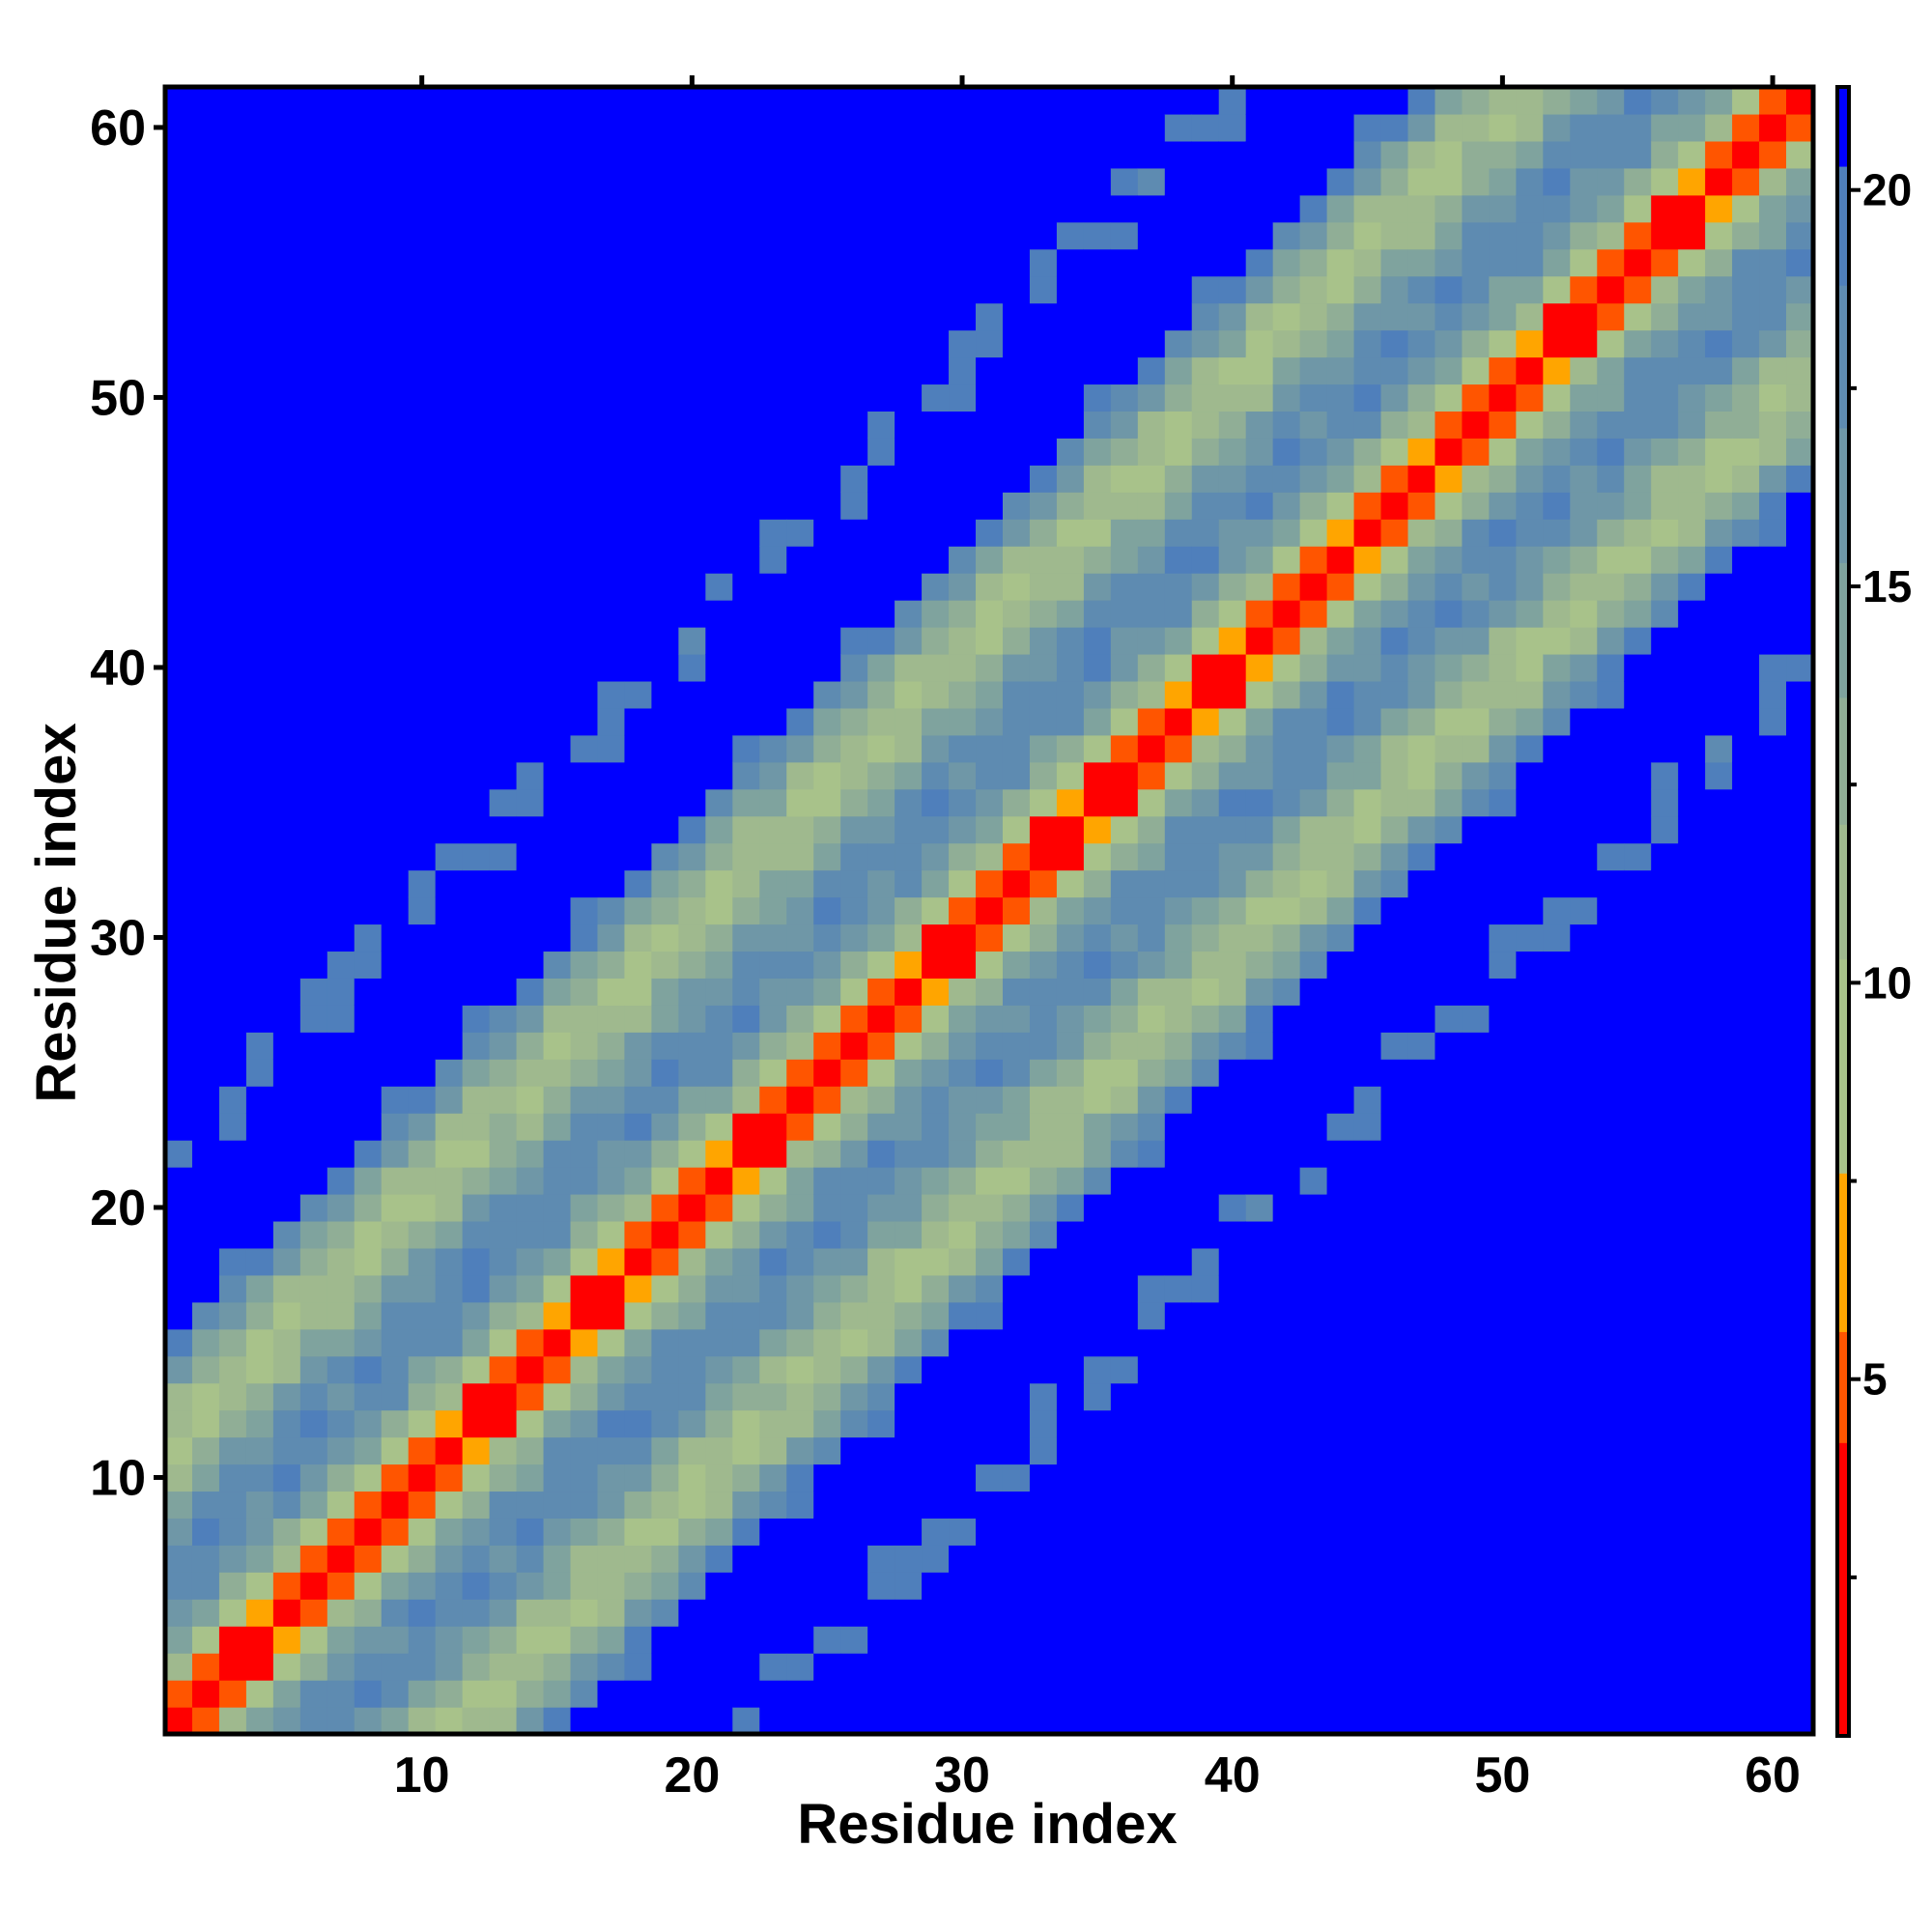 This screenshot has height=1932, width=1932. Describe the element at coordinates (118, 128) in the screenshot. I see `y-tick-label: 60` at that location.